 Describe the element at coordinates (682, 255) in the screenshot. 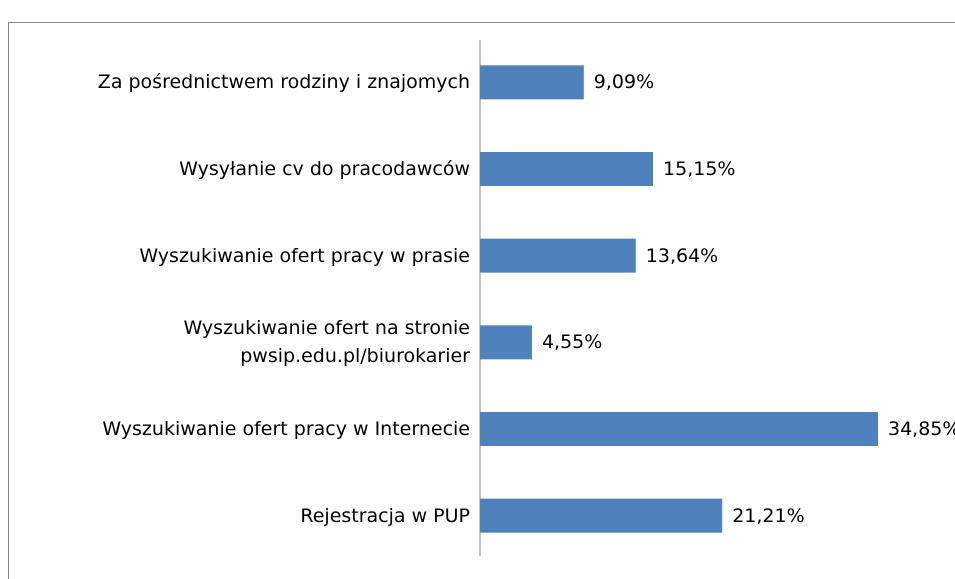

I see `data-label: 13,64%` at that location.